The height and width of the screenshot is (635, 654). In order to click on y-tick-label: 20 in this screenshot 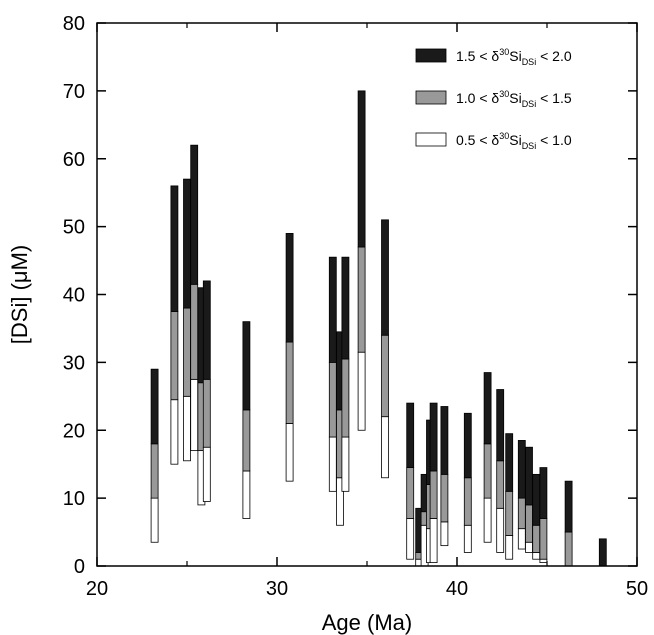, I will do `click(74, 431)`.